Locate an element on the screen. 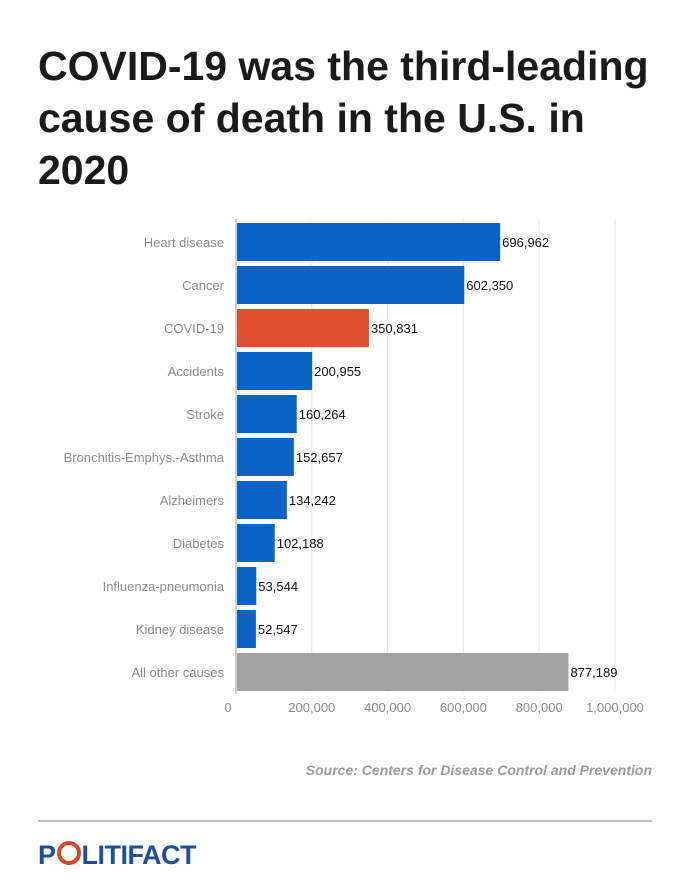 The height and width of the screenshot is (889, 690). value-label: 134,242 is located at coordinates (312, 500).